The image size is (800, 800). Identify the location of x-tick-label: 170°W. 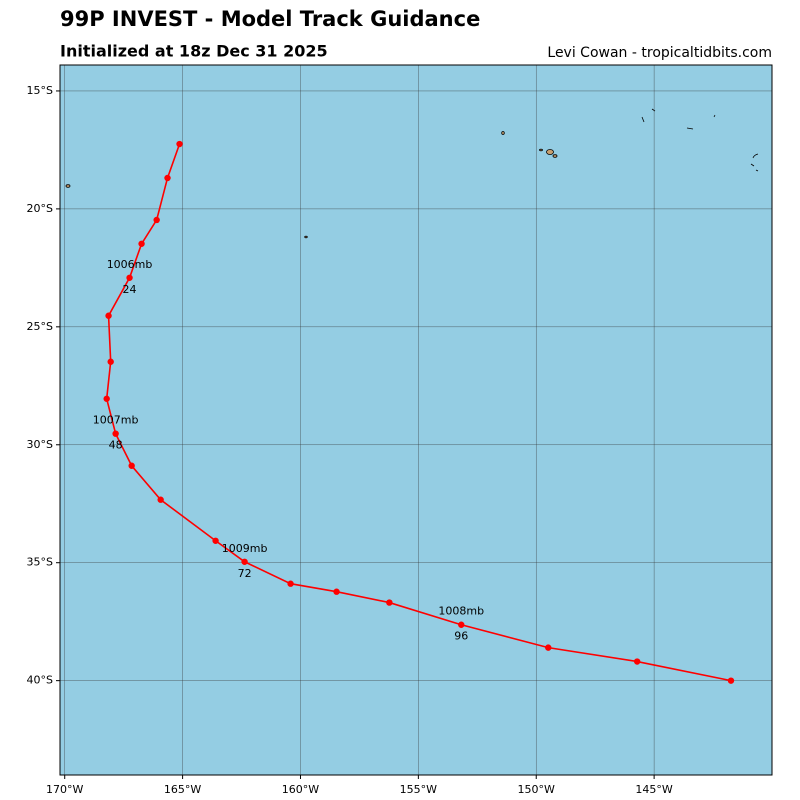
(64, 789).